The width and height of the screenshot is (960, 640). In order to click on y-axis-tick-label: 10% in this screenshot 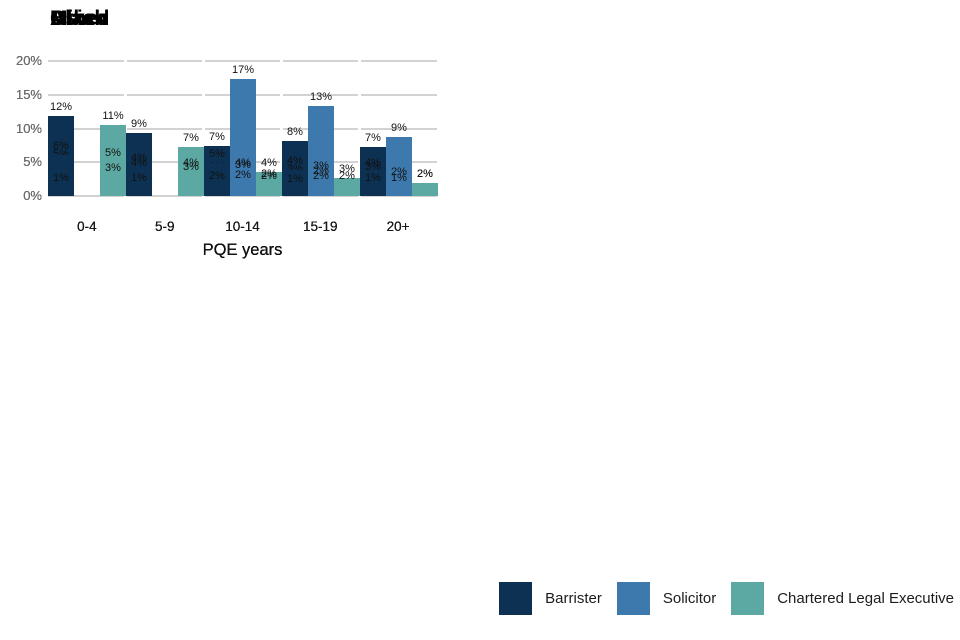, I will do `click(28, 128)`.